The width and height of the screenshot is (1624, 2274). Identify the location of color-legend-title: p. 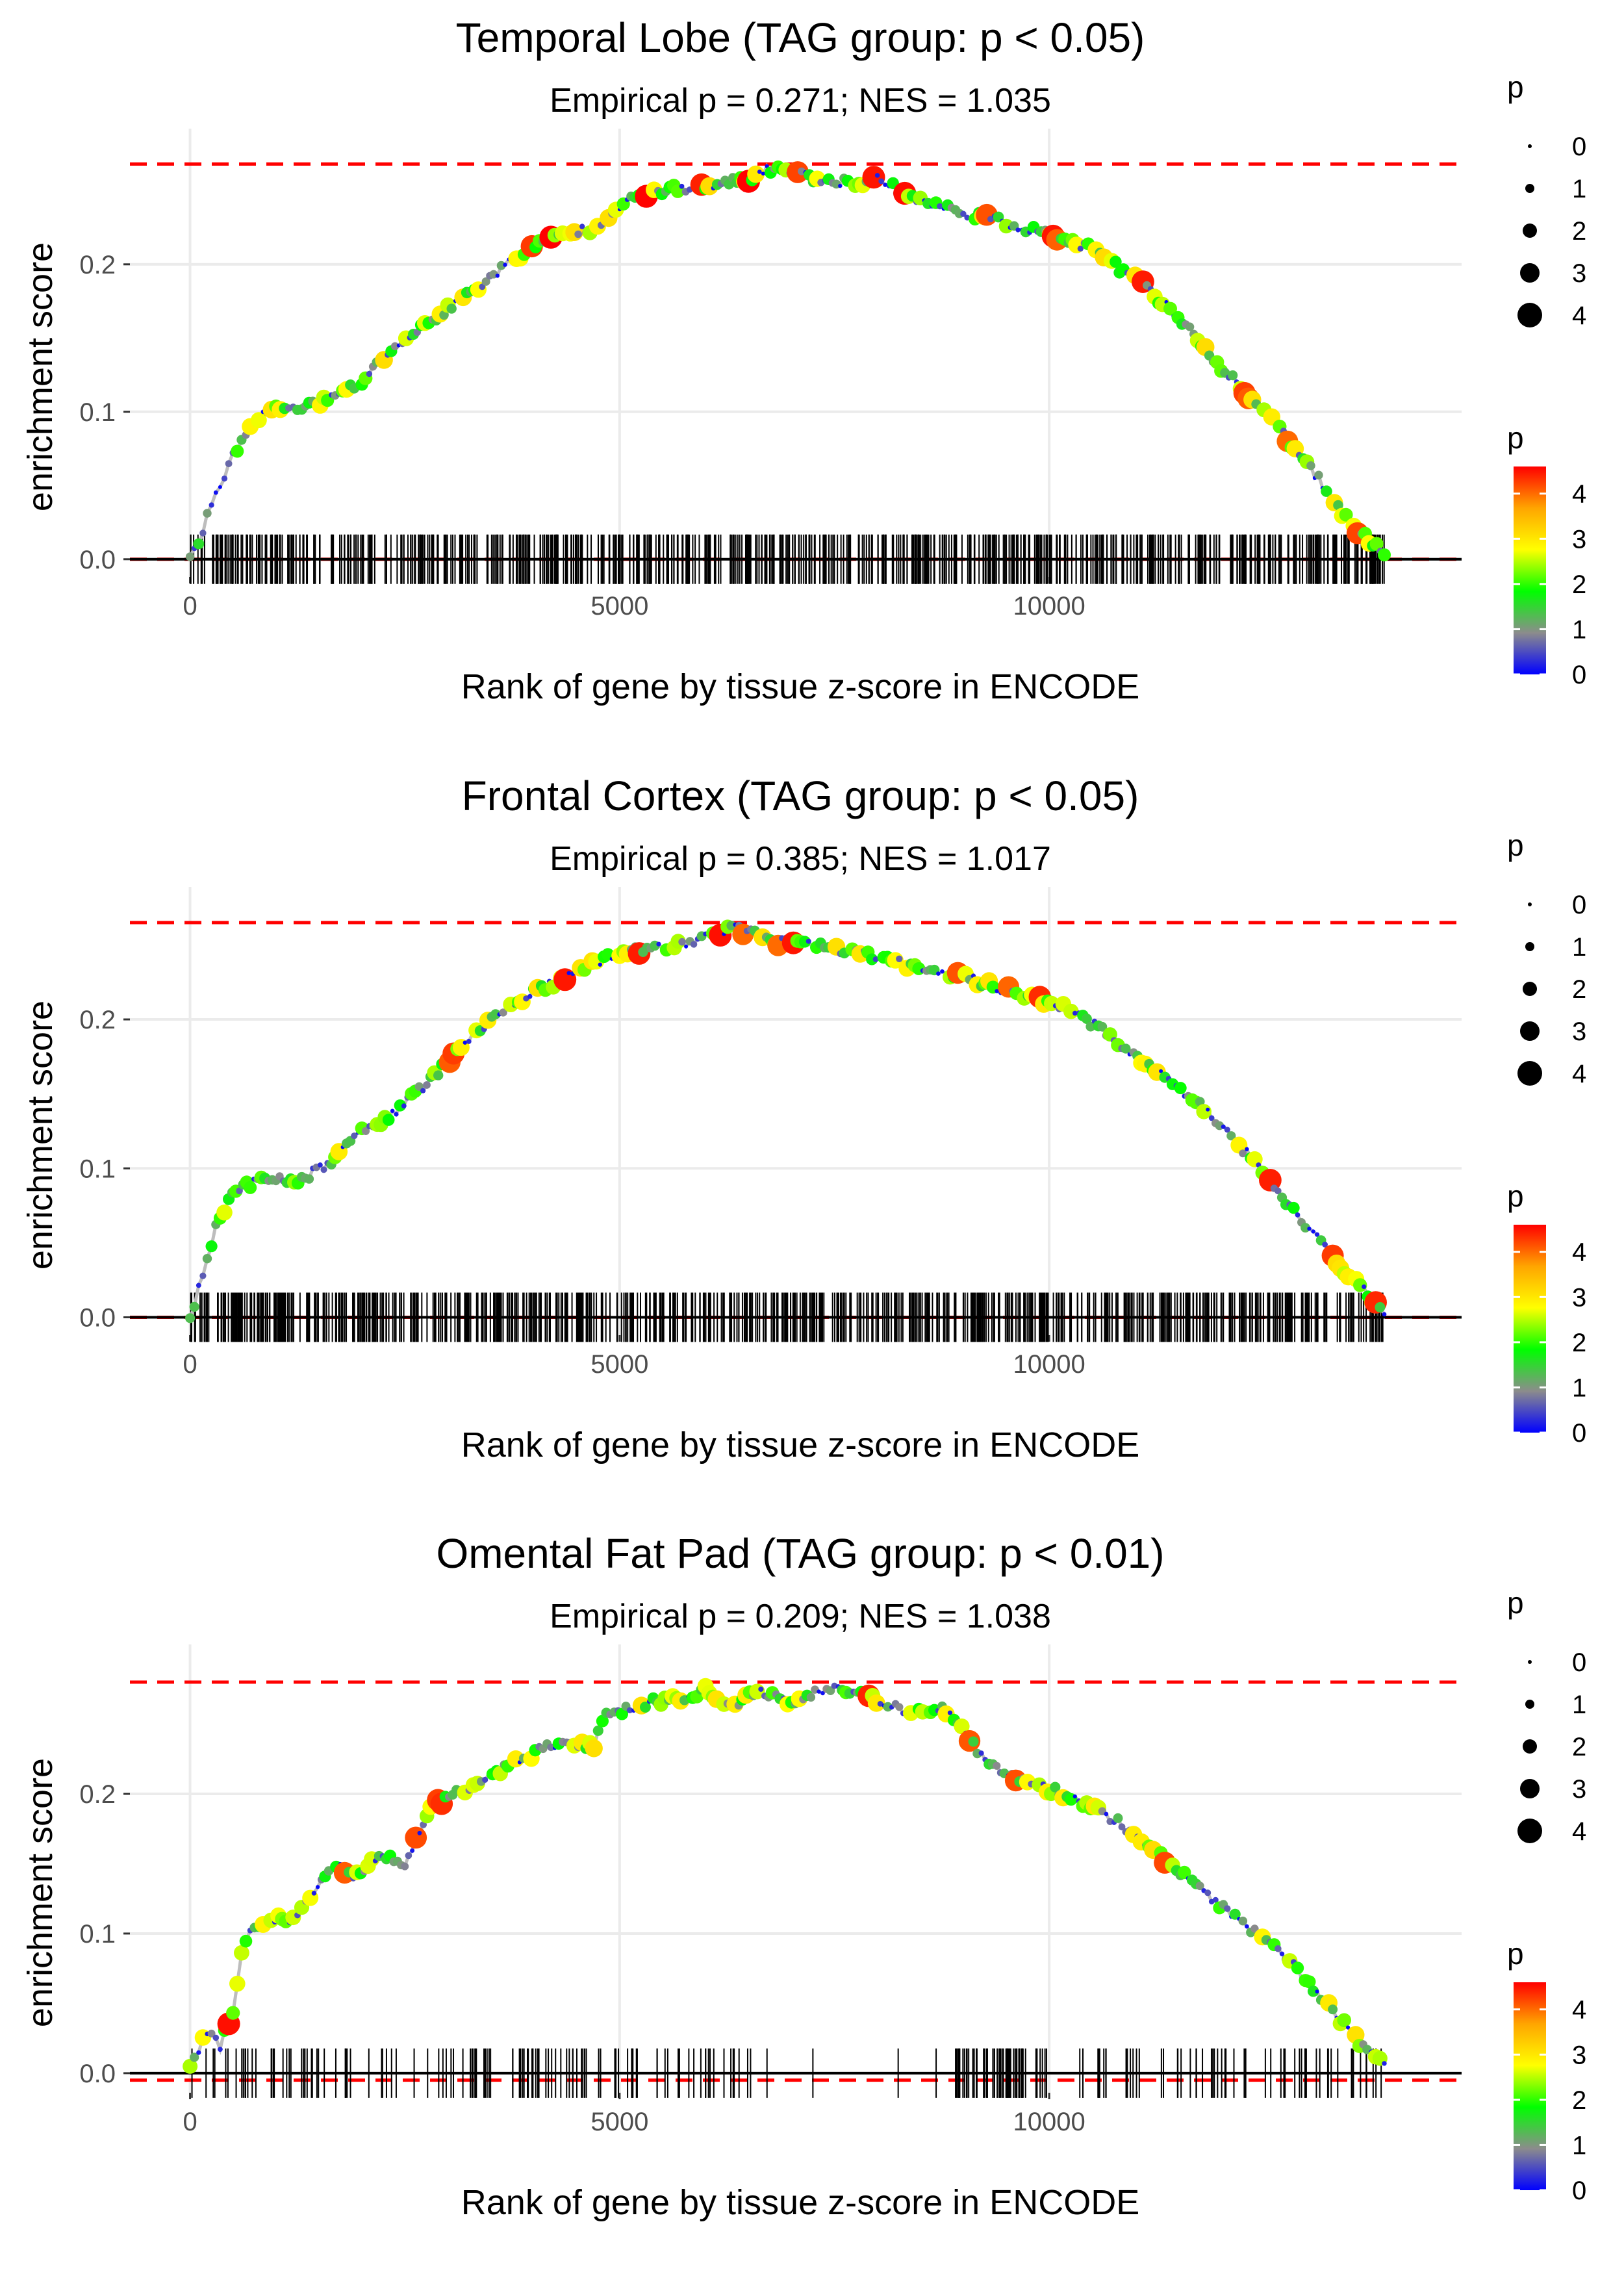
(1515, 1196).